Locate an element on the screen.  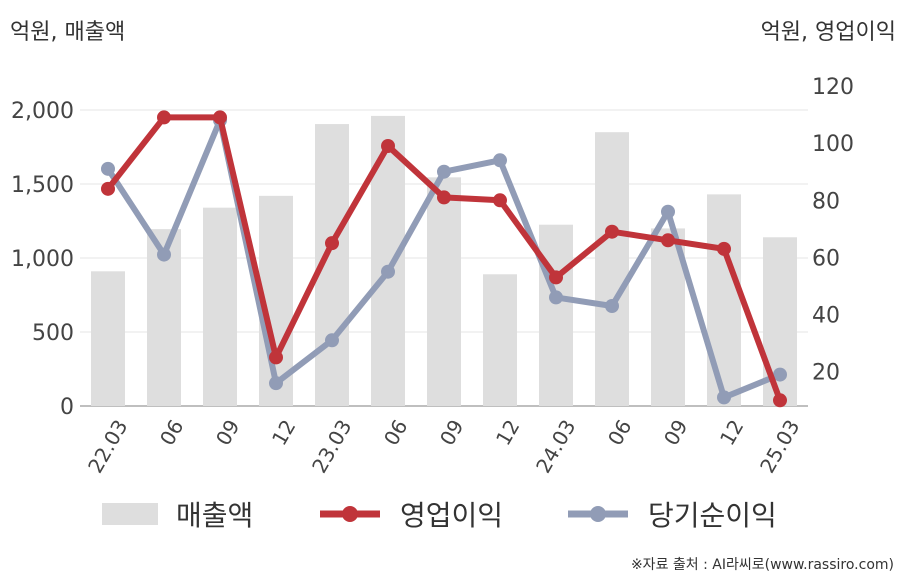
legend-item-op: 영업이익 is located at coordinates (410, 514).